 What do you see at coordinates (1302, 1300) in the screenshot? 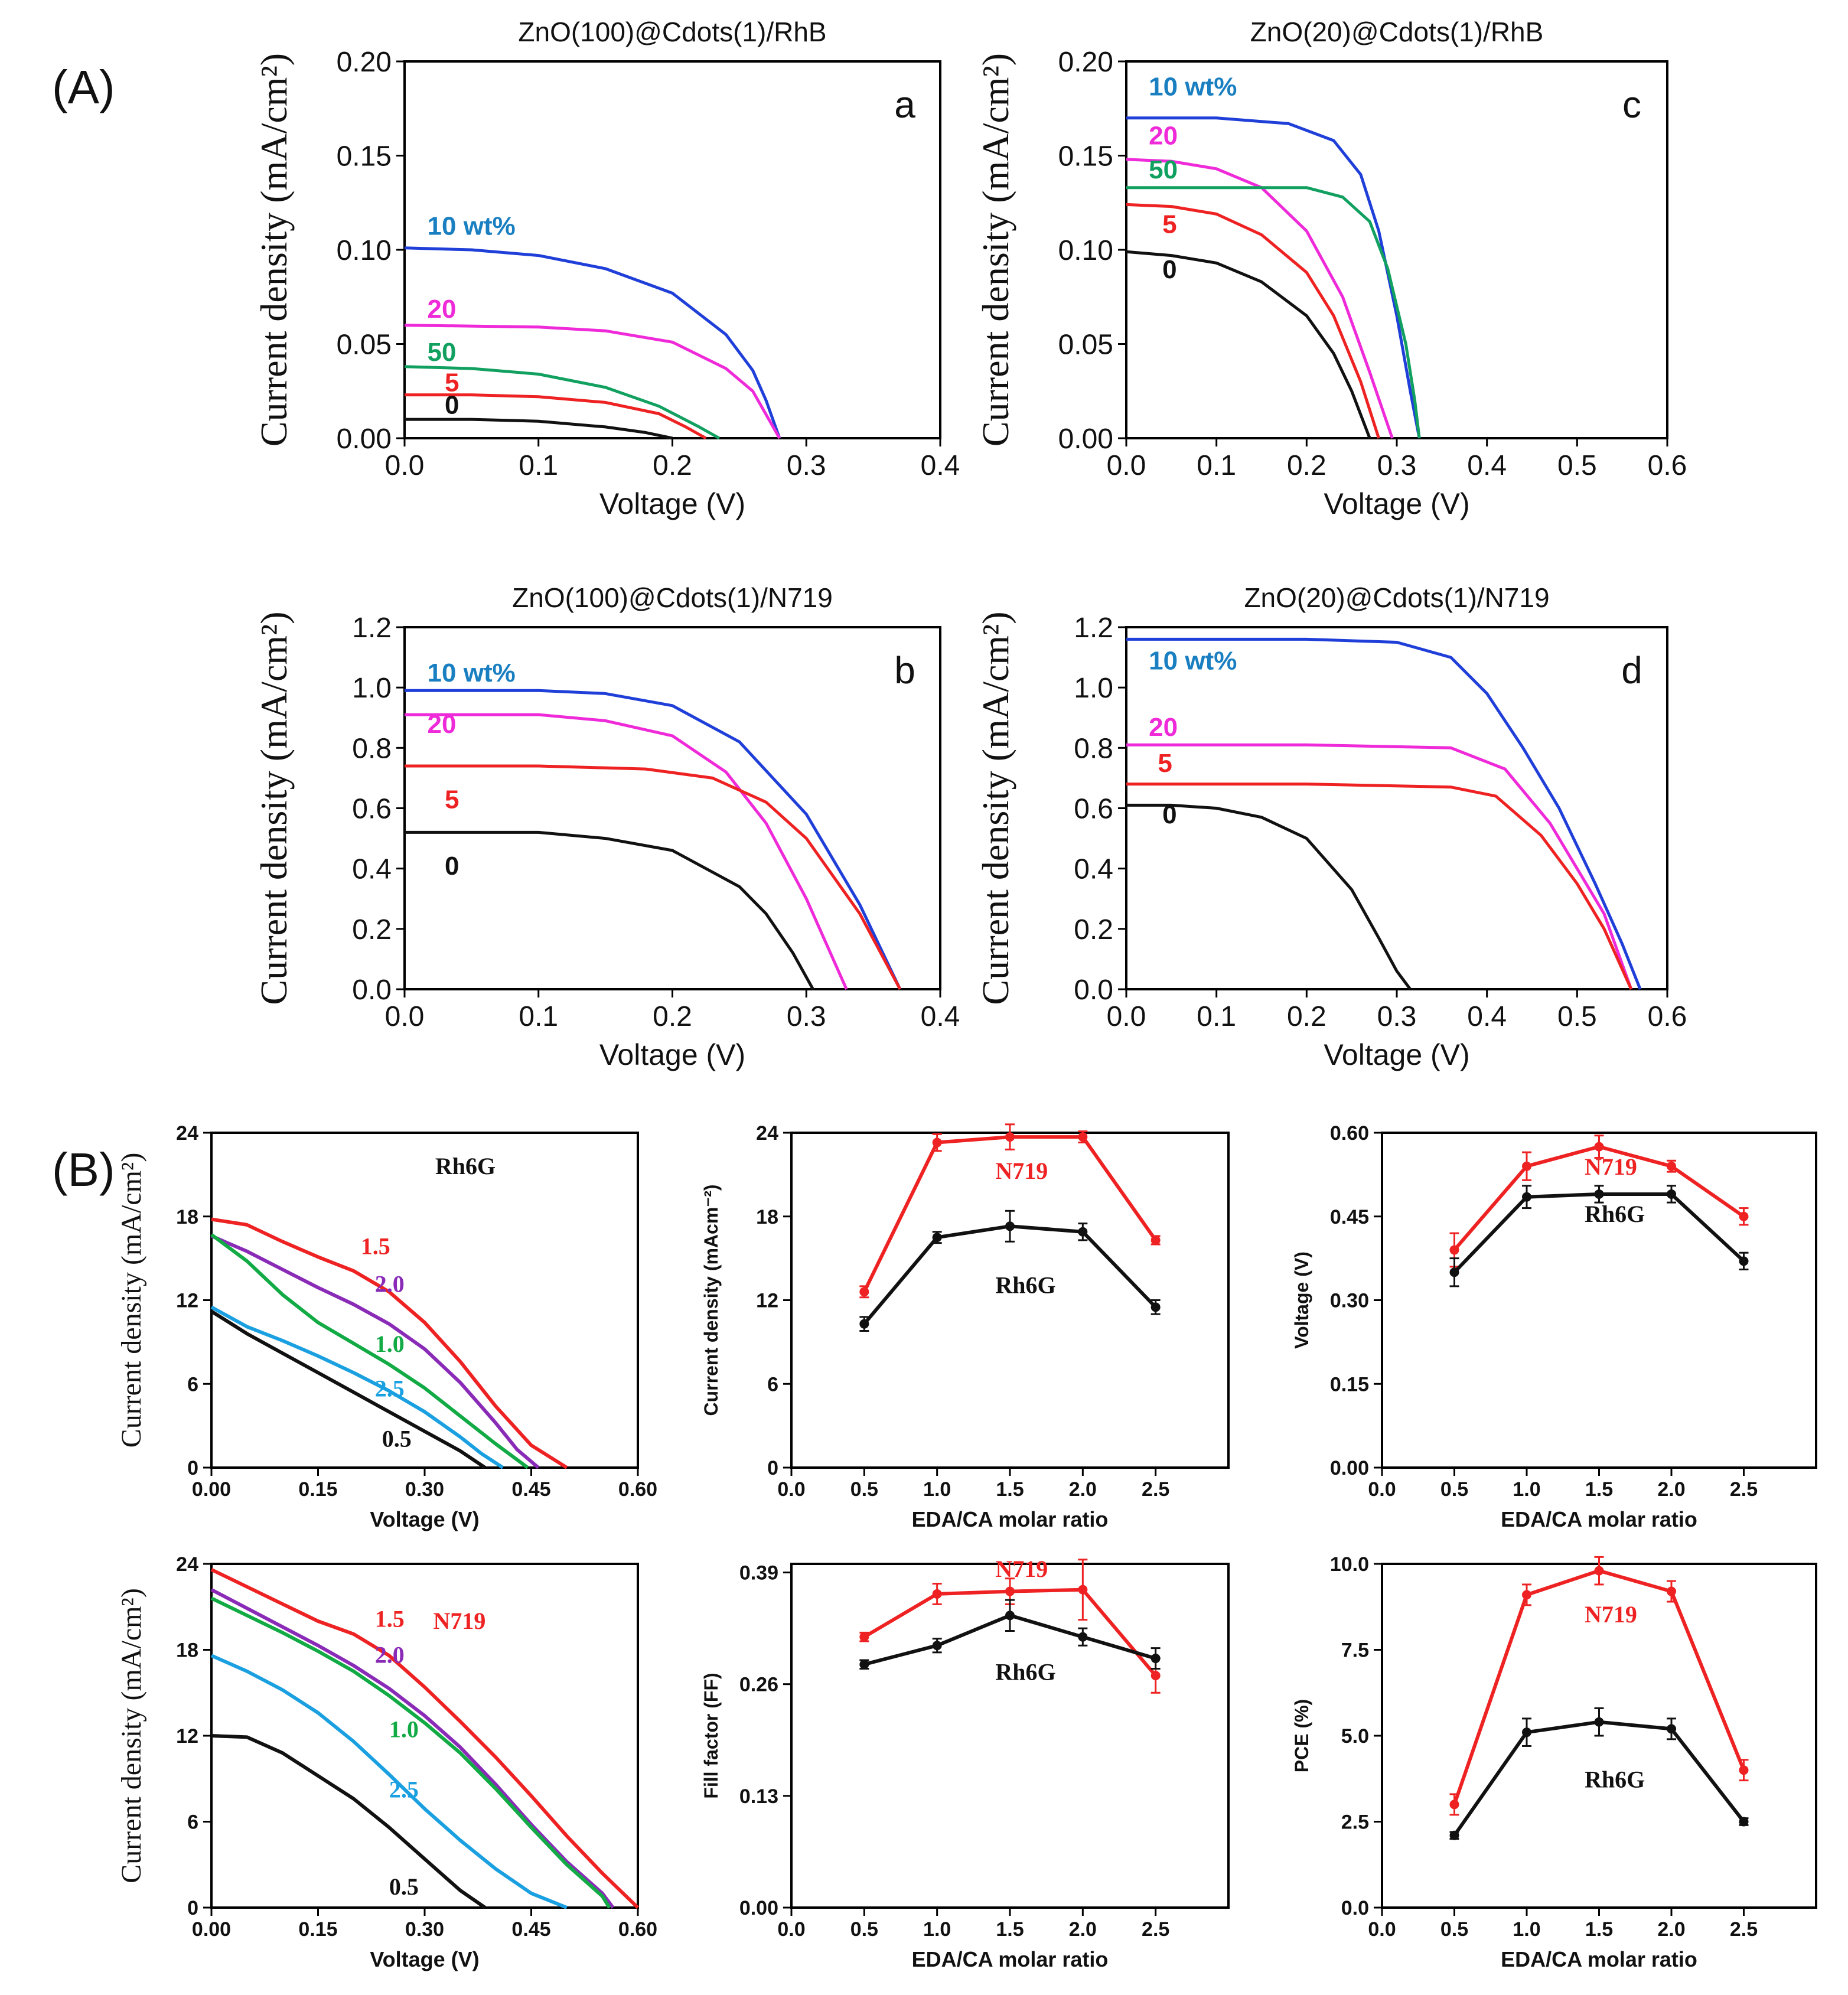
I see `y-axis-label: Voltage (V)` at bounding box center [1302, 1300].